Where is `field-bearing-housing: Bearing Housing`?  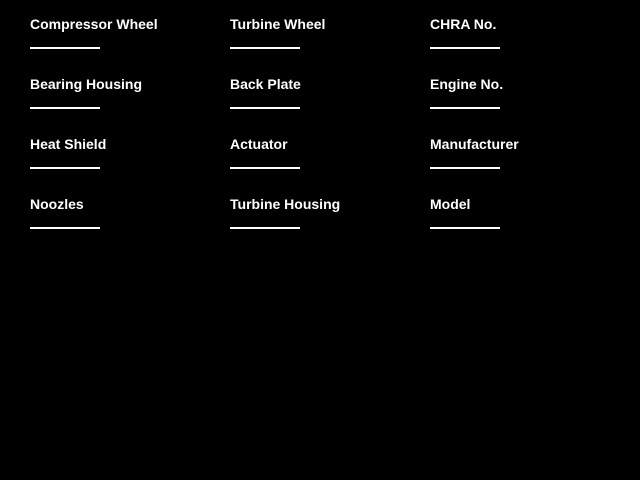
field-bearing-housing: Bearing Housing is located at coordinates (120, 106).